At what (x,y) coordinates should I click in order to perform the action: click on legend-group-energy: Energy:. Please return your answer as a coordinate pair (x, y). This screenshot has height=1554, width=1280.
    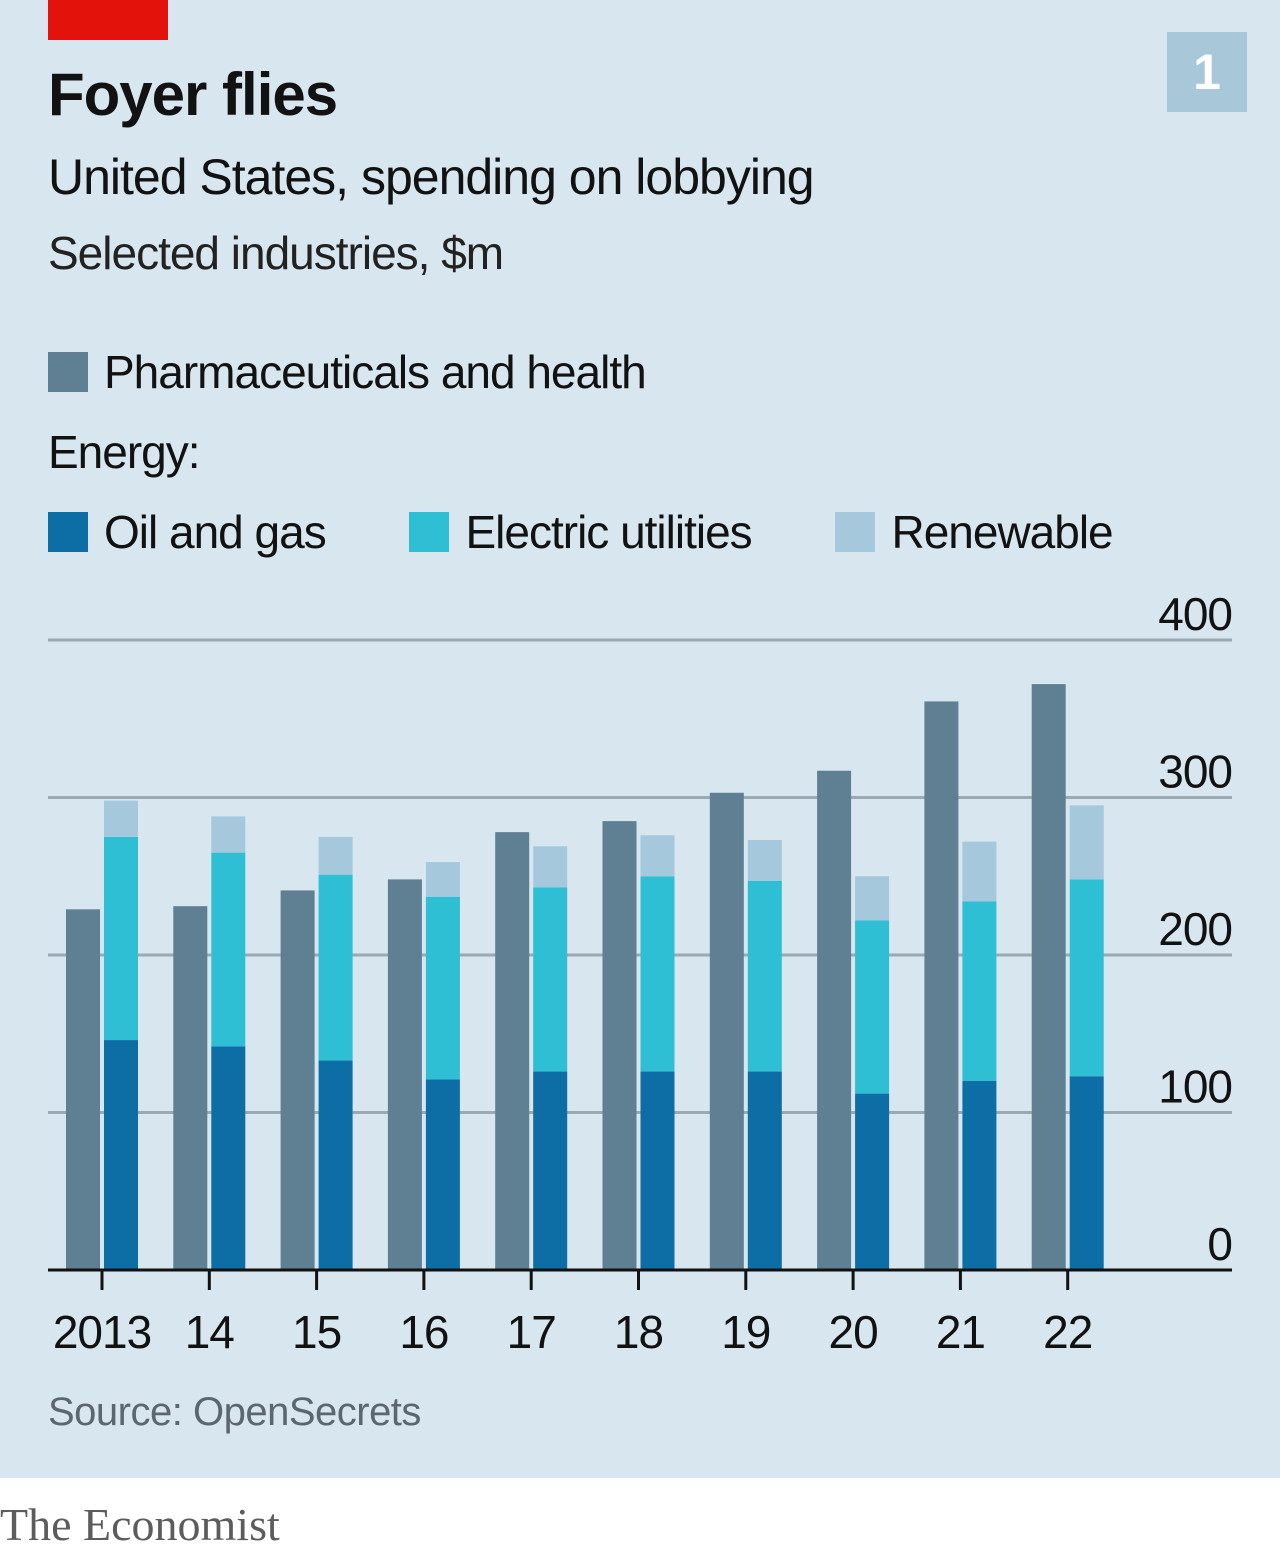
    Looking at the image, I should click on (124, 452).